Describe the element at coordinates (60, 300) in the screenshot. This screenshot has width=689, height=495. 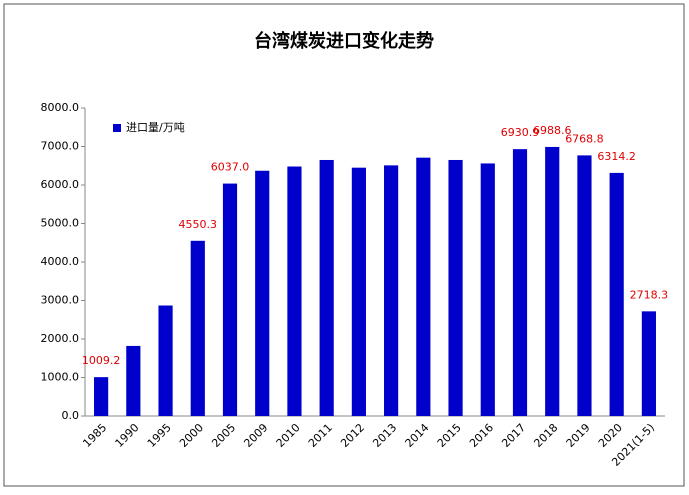
I see `y-tick-label: 3000.0` at that location.